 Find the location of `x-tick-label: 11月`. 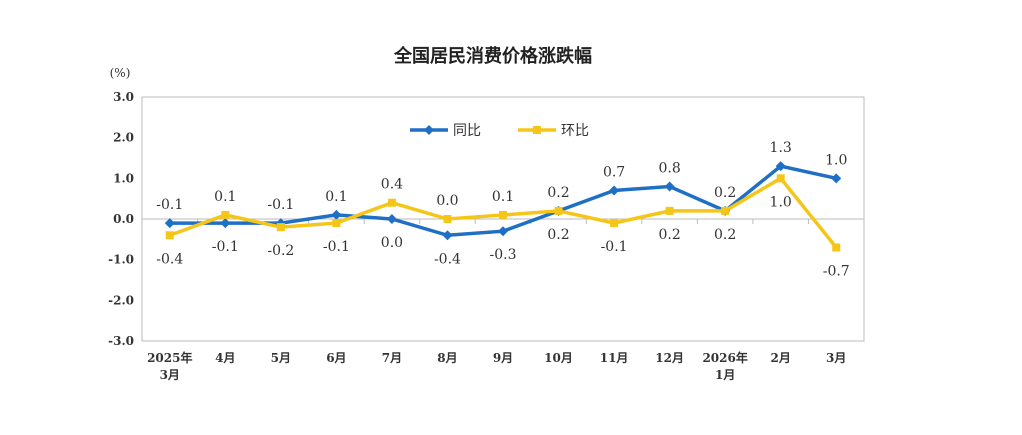

x-tick-label: 11月 is located at coordinates (614, 358).